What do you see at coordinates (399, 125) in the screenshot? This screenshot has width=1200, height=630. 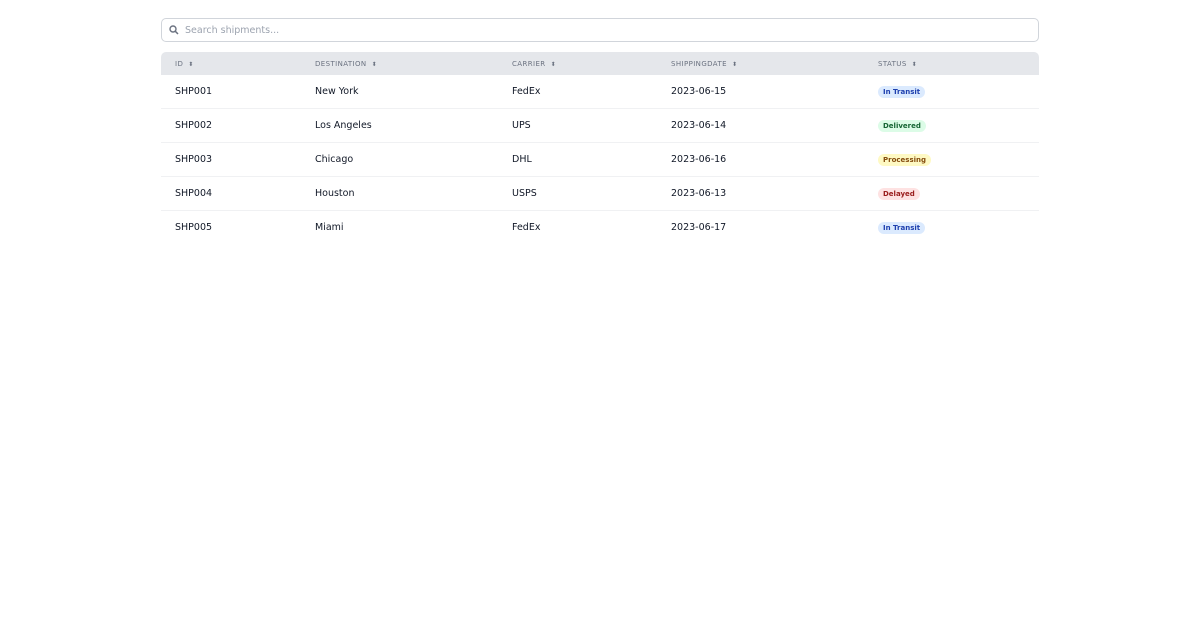 I see `cell-destination: Los Angeles` at bounding box center [399, 125].